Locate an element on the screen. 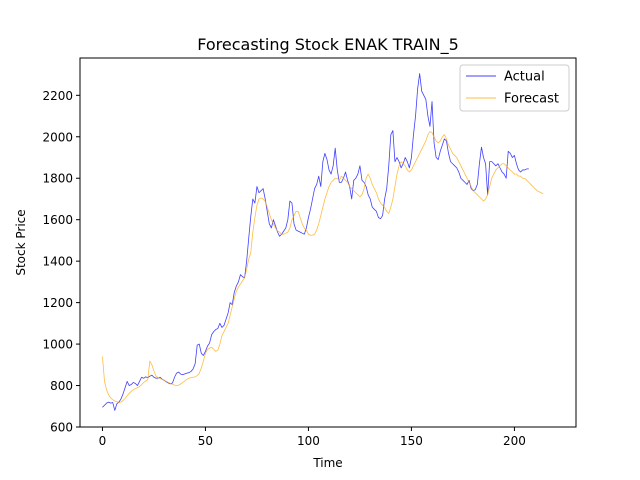 This screenshot has height=480, width=640. x-tick-label: 0 is located at coordinates (103, 441).